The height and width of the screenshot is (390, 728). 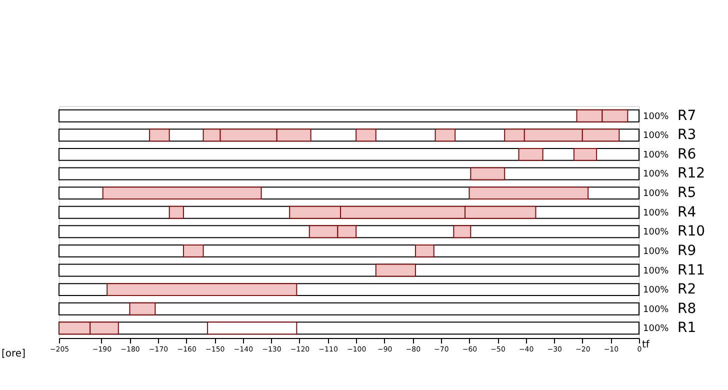 What do you see at coordinates (646, 345) in the screenshot?
I see `text: tf` at bounding box center [646, 345].